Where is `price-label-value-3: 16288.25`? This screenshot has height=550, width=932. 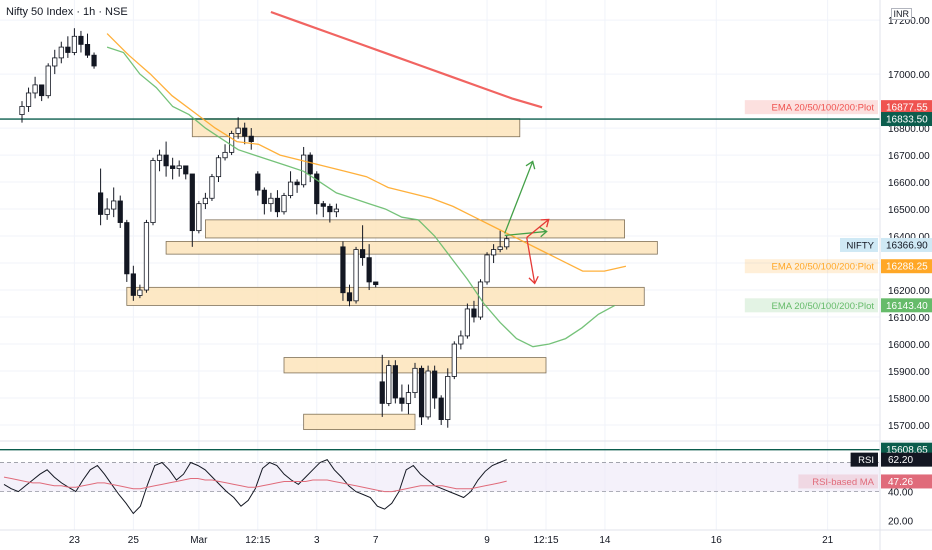
price-label-value-3: 16288.25 is located at coordinates (907, 267).